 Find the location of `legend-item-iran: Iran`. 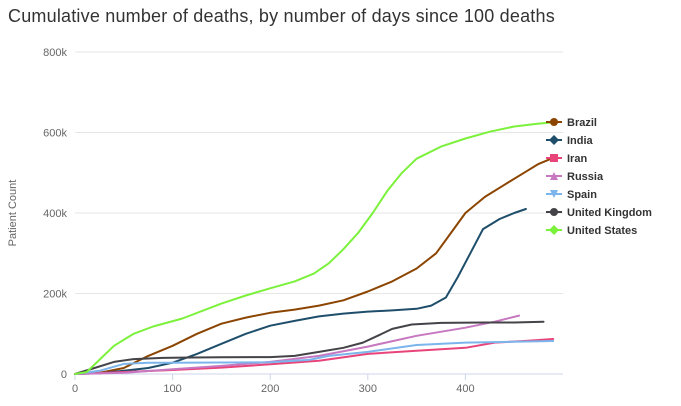

legend-item-iran: Iran is located at coordinates (566, 159).